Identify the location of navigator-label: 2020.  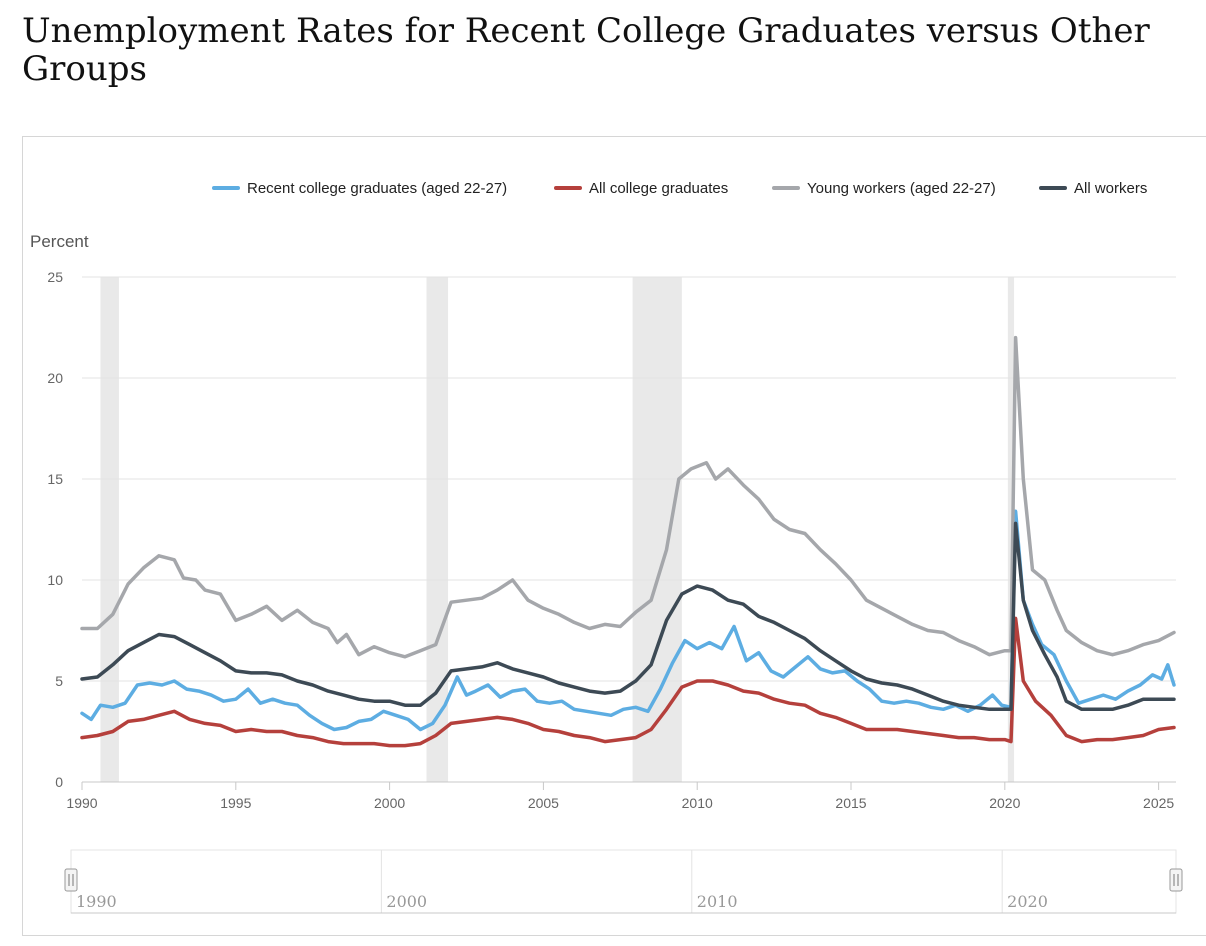
(1027, 901).